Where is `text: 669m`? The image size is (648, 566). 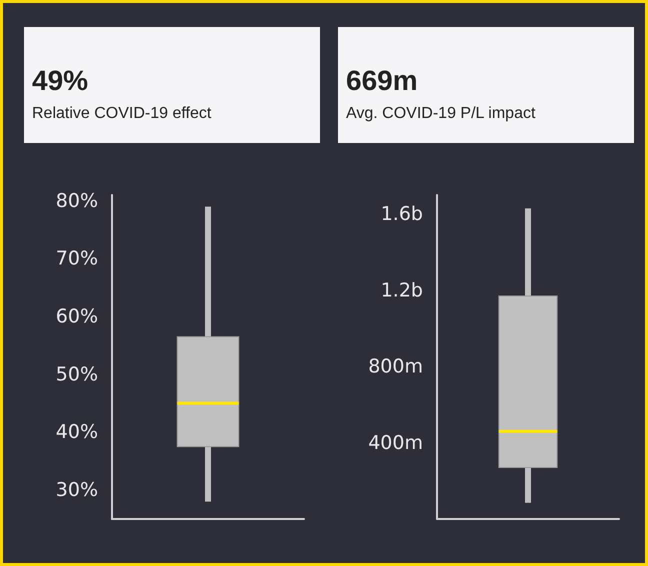
text: 669m is located at coordinates (382, 81).